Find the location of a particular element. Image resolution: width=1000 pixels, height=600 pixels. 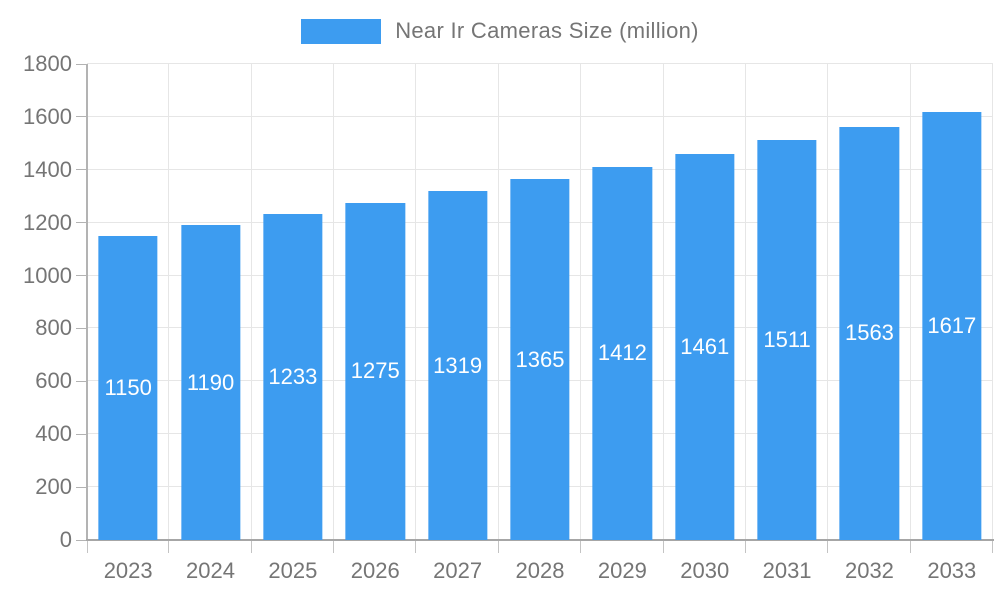

x-axis-tick-label: 2023 is located at coordinates (128, 570).